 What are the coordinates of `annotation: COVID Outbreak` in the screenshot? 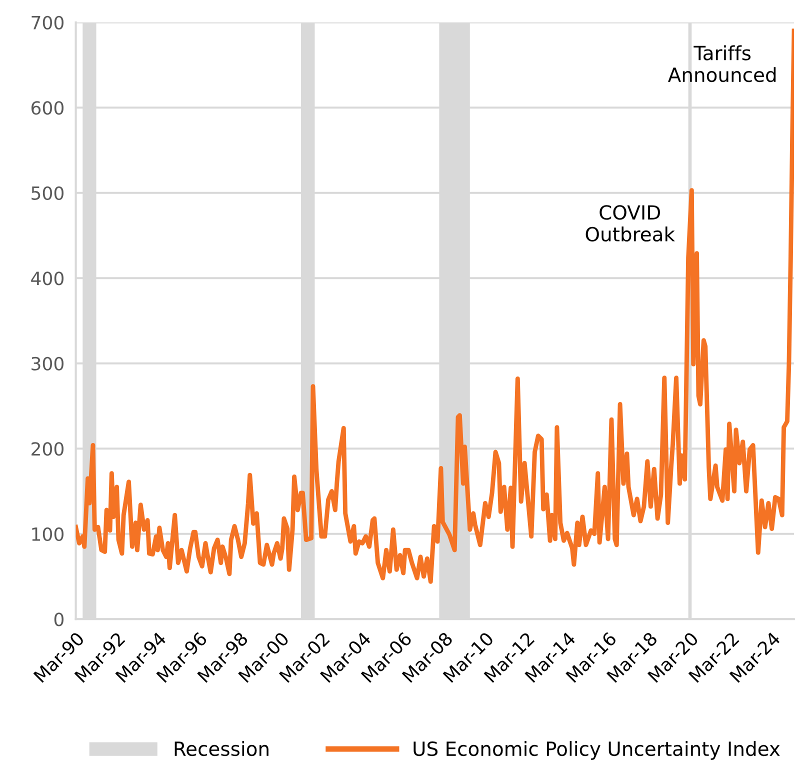 It's located at (630, 223).